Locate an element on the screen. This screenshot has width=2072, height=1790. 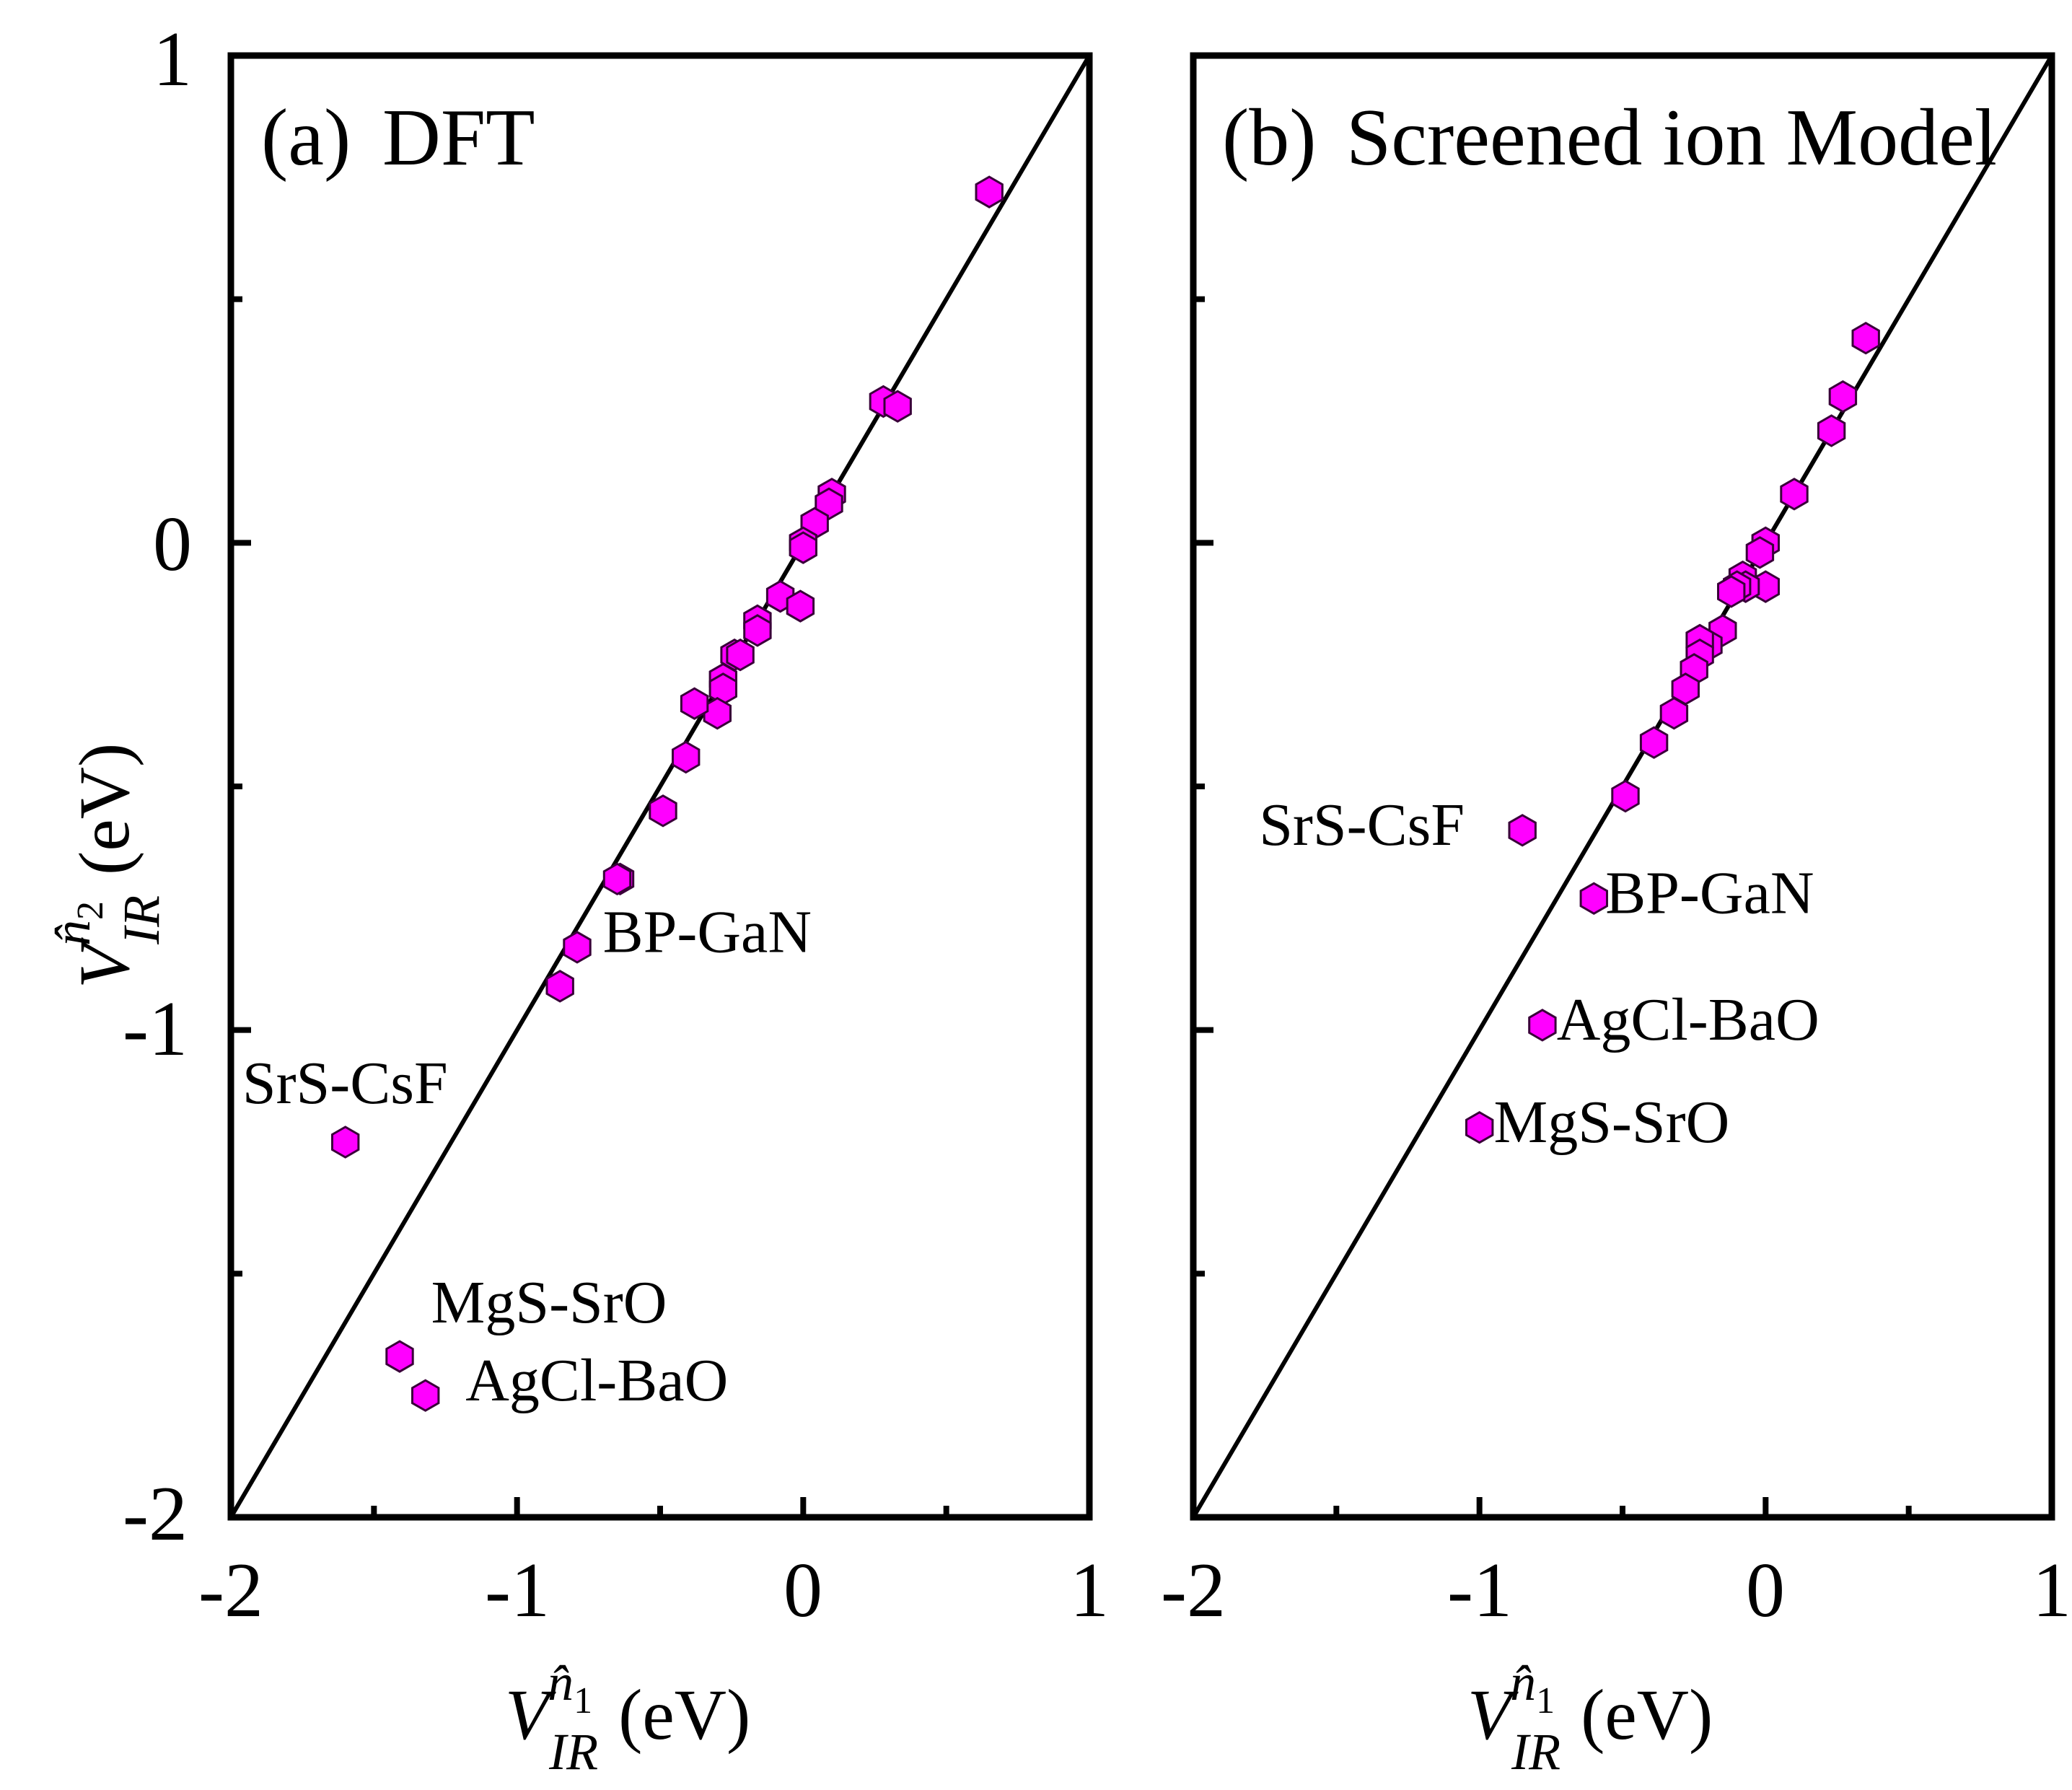
panel-b-annotation: MgS-SrO is located at coordinates (1612, 1122).